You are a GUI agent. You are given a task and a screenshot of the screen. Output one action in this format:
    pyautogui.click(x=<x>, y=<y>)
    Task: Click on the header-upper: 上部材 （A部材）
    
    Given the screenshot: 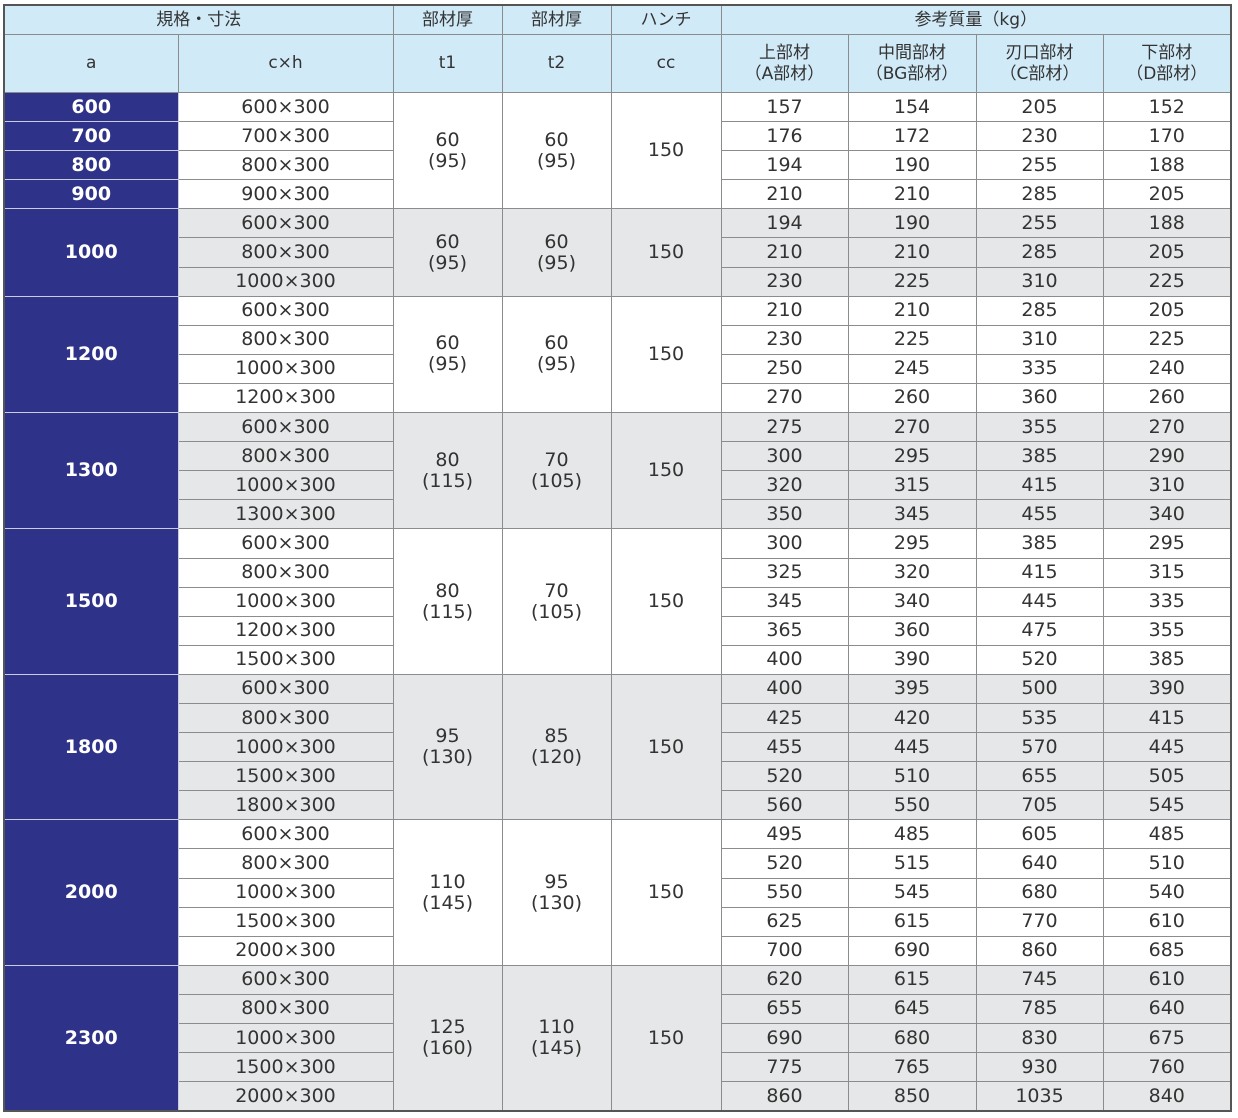 What is the action you would take?
    pyautogui.click(x=784, y=63)
    